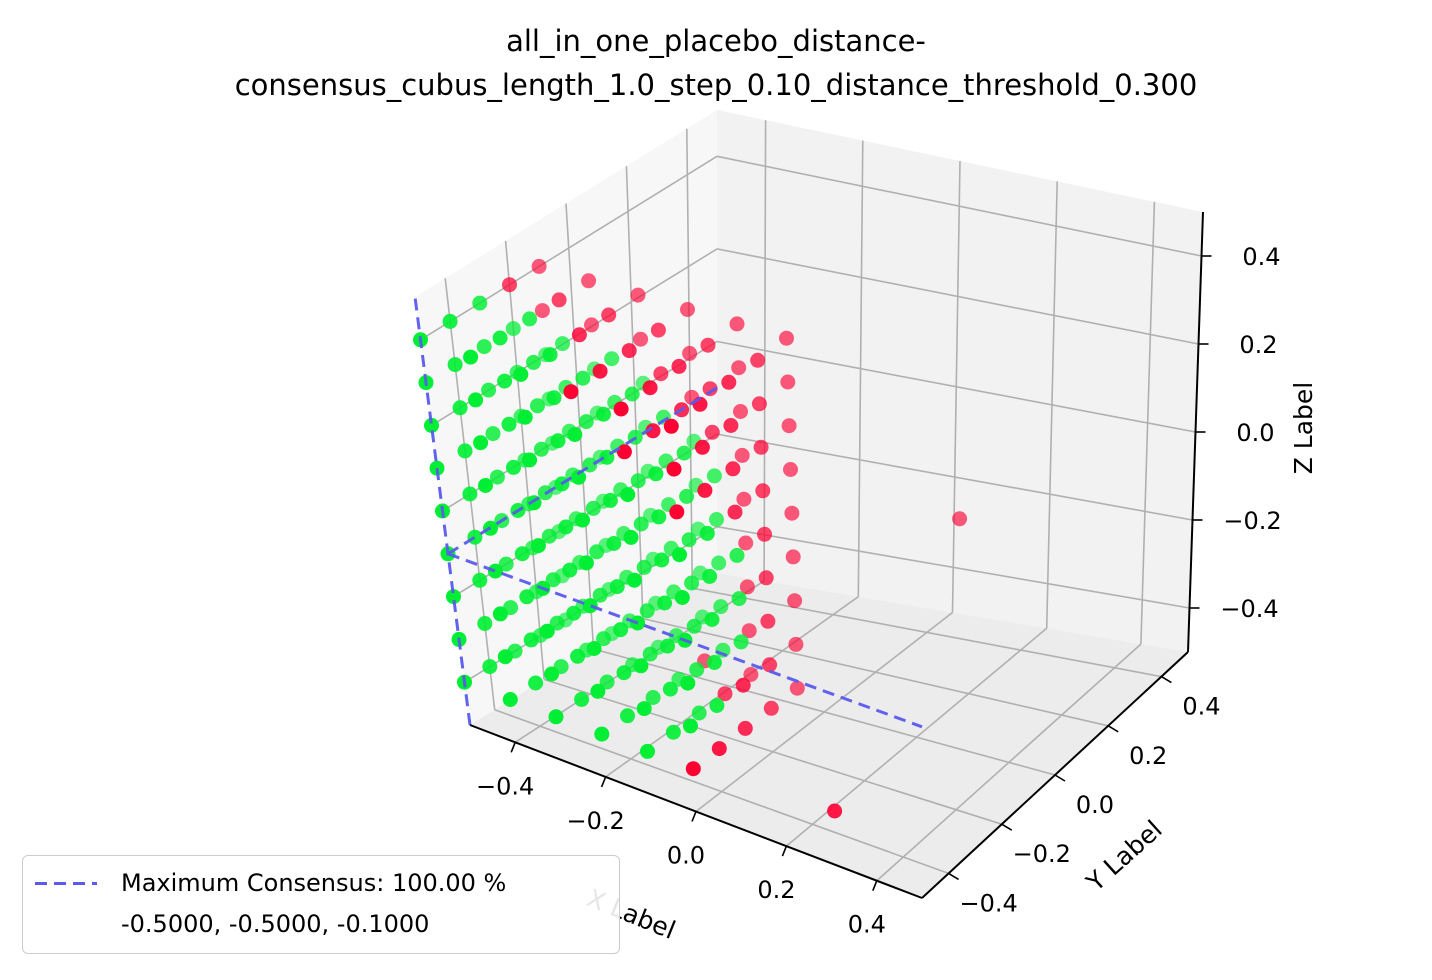 The width and height of the screenshot is (1432, 980). Describe the element at coordinates (1258, 345) in the screenshot. I see `z-tick-label: 0.2` at that location.